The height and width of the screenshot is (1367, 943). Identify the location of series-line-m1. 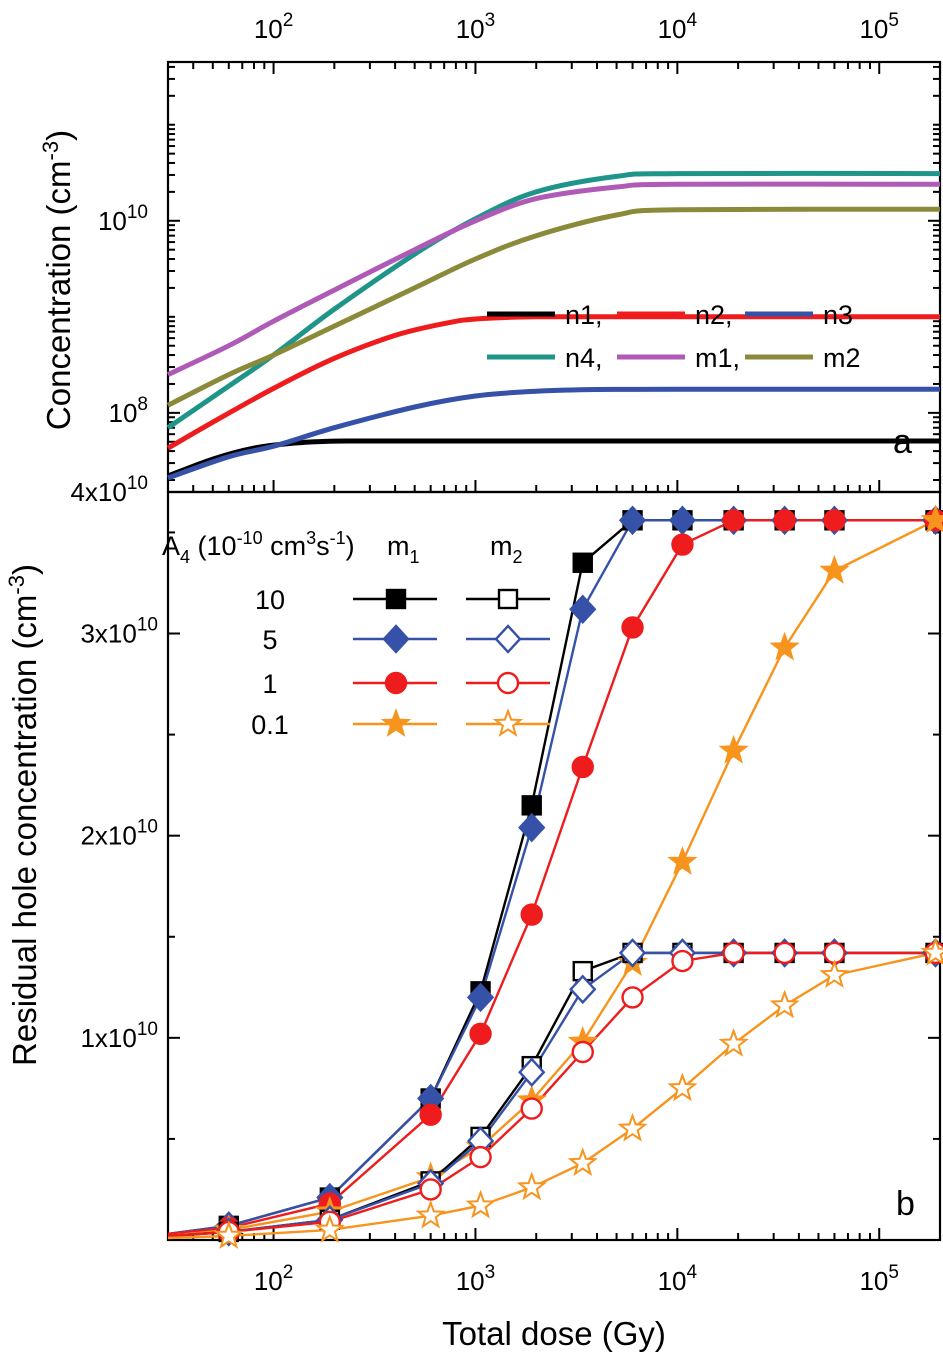
(553, 279).